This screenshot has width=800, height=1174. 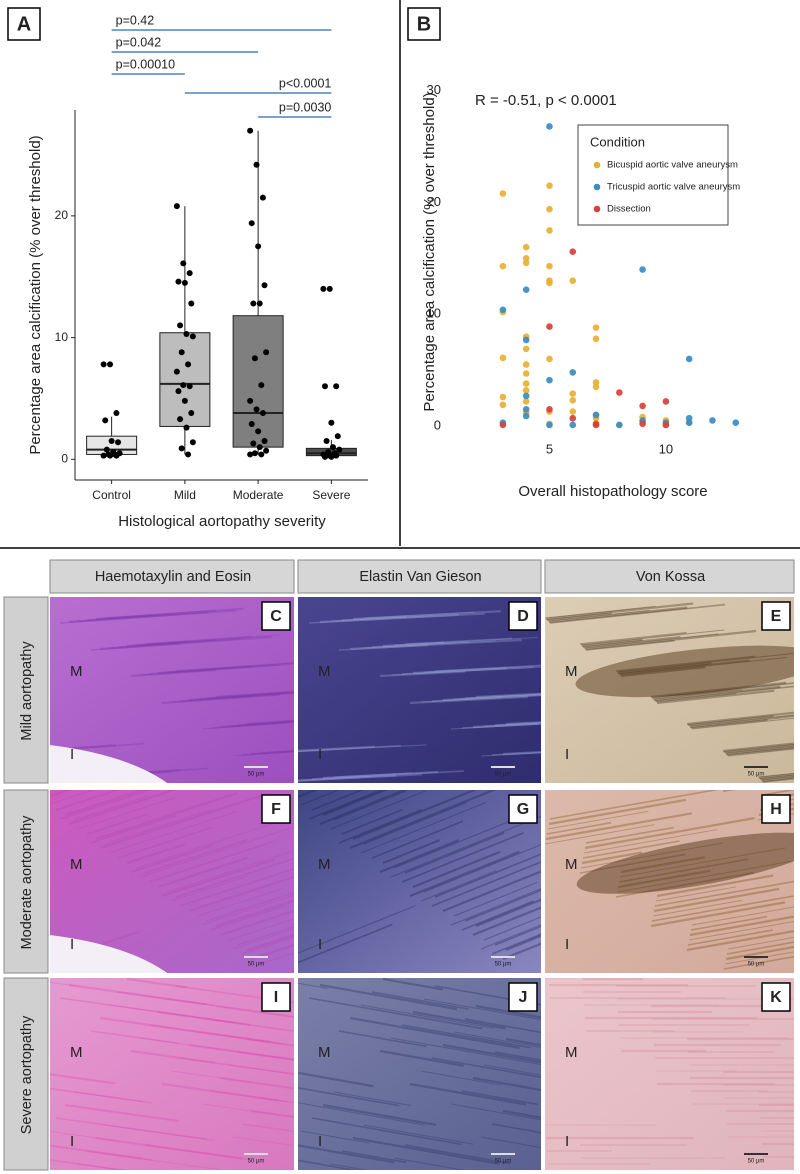 I want to click on column-title: Haemotaxylin and Eosin, so click(x=173, y=577).